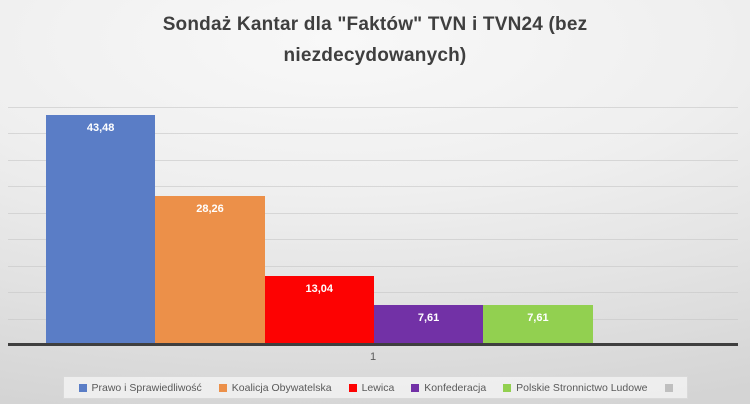 The width and height of the screenshot is (750, 404). I want to click on legend-item: Polskie Stronnictwo Ludowe, so click(575, 387).